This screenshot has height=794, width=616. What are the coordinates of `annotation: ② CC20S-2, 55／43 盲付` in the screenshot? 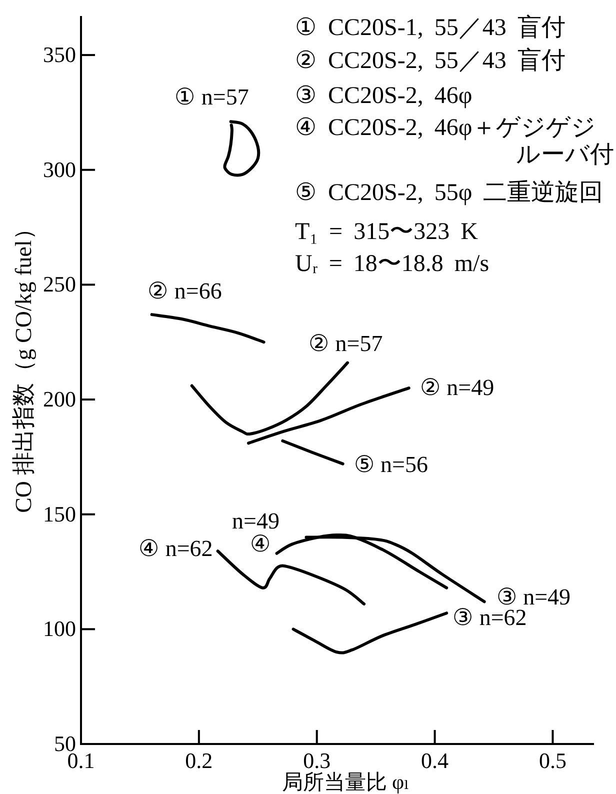 It's located at (430, 60).